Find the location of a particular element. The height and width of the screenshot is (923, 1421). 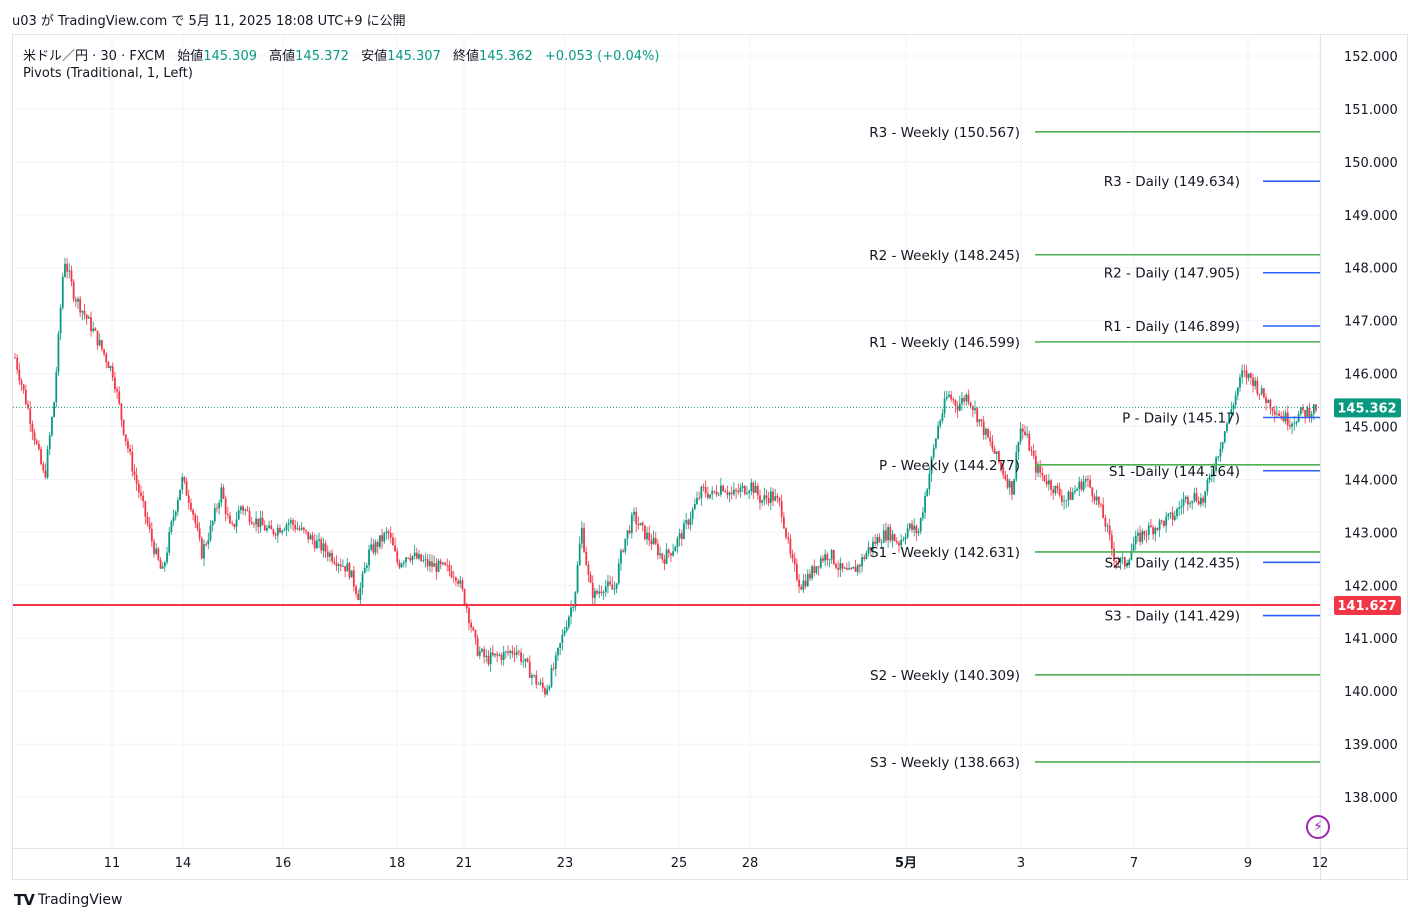

x-tick-label: 5月 is located at coordinates (906, 863).